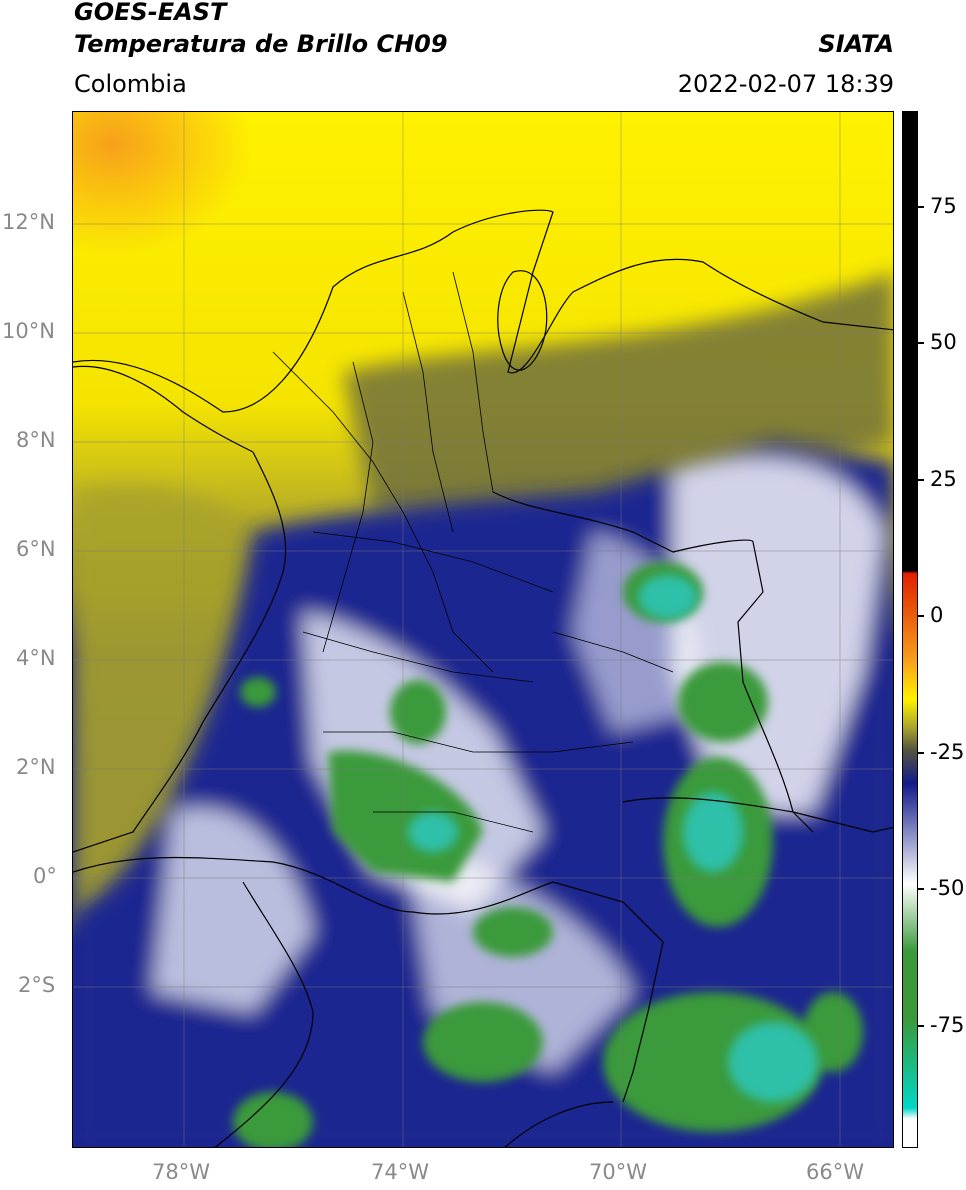 Image resolution: width=966 pixels, height=1190 pixels. What do you see at coordinates (400, 1172) in the screenshot?
I see `lon-tick-label: 74°W` at bounding box center [400, 1172].